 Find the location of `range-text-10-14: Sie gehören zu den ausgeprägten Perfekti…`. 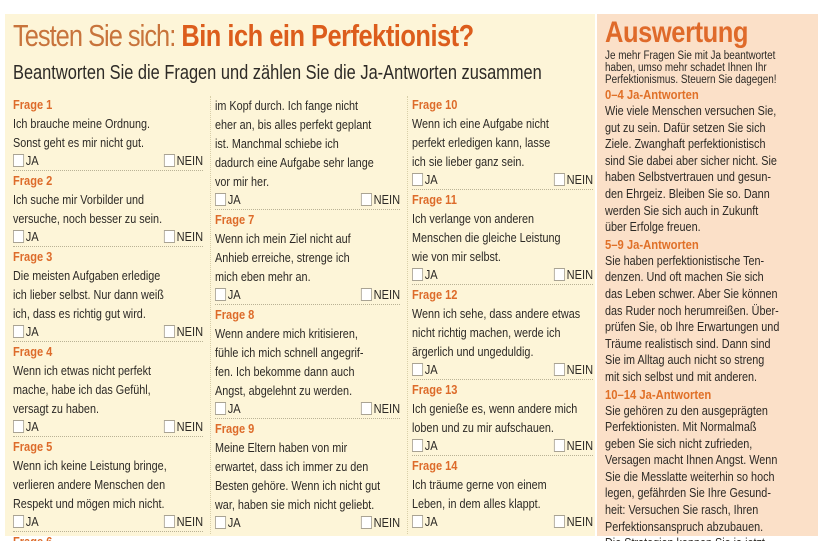

range-text-10-14: Sie gehören zu den ausgeprägten Perfekti… is located at coordinates (691, 471).